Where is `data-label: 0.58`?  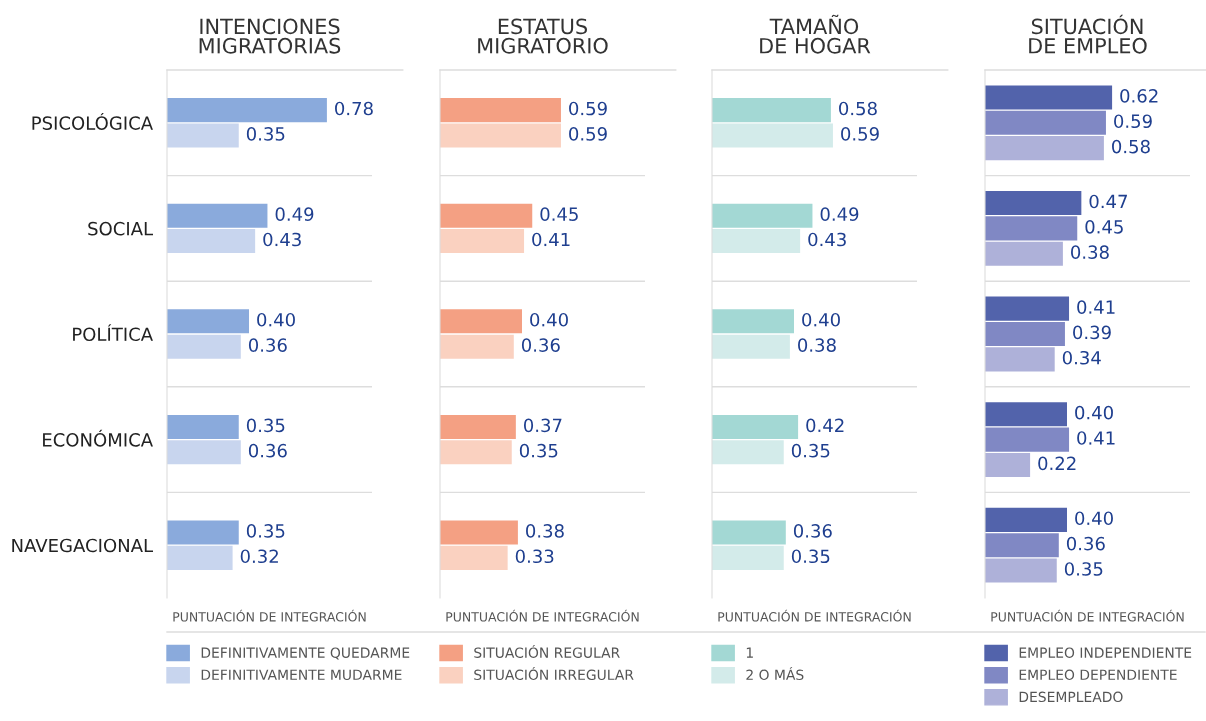
data-label: 0.58 is located at coordinates (858, 108).